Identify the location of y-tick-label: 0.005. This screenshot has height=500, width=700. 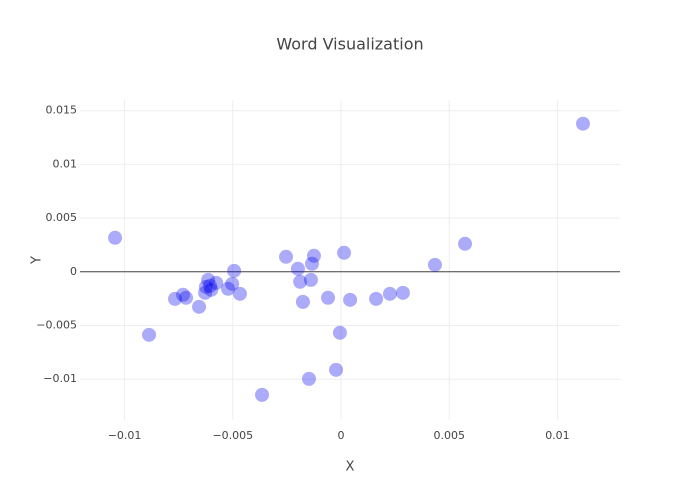
(62, 217).